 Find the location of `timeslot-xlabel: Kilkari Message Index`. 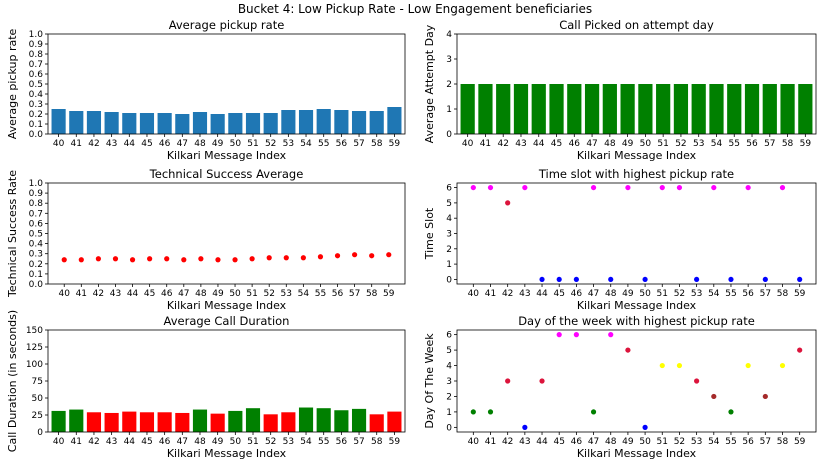

timeslot-xlabel: Kilkari Message Index is located at coordinates (637, 305).